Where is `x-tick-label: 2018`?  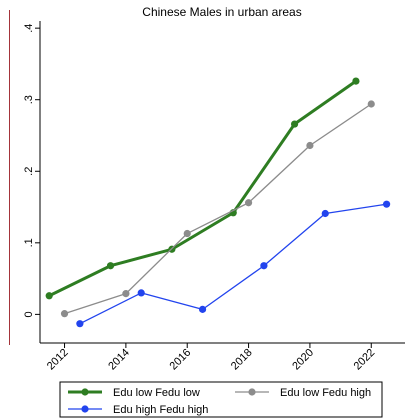
x-tick-label: 2018 is located at coordinates (242, 360).